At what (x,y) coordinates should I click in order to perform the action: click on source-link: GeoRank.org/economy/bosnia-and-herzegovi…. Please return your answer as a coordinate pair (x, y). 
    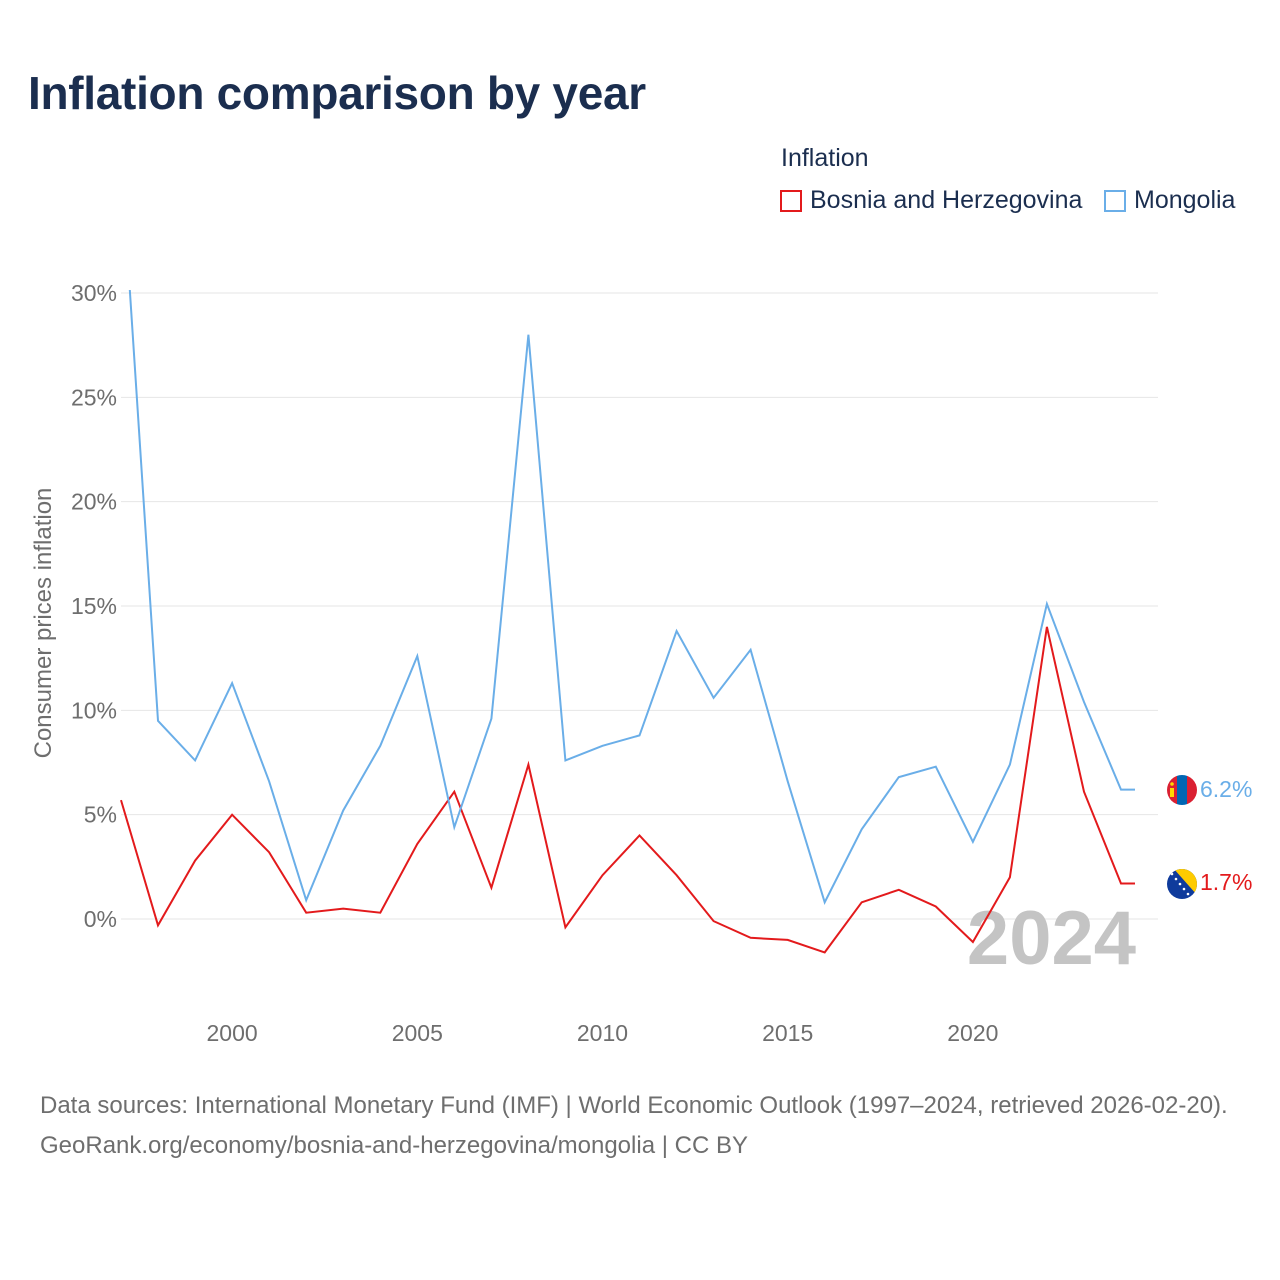
    Looking at the image, I should click on (394, 1145).